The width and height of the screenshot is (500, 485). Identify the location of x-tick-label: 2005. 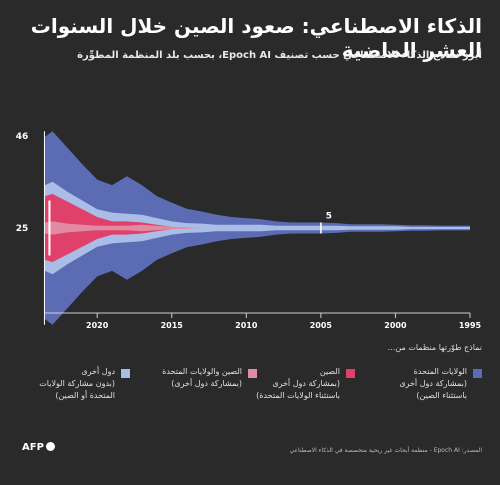
(321, 325).